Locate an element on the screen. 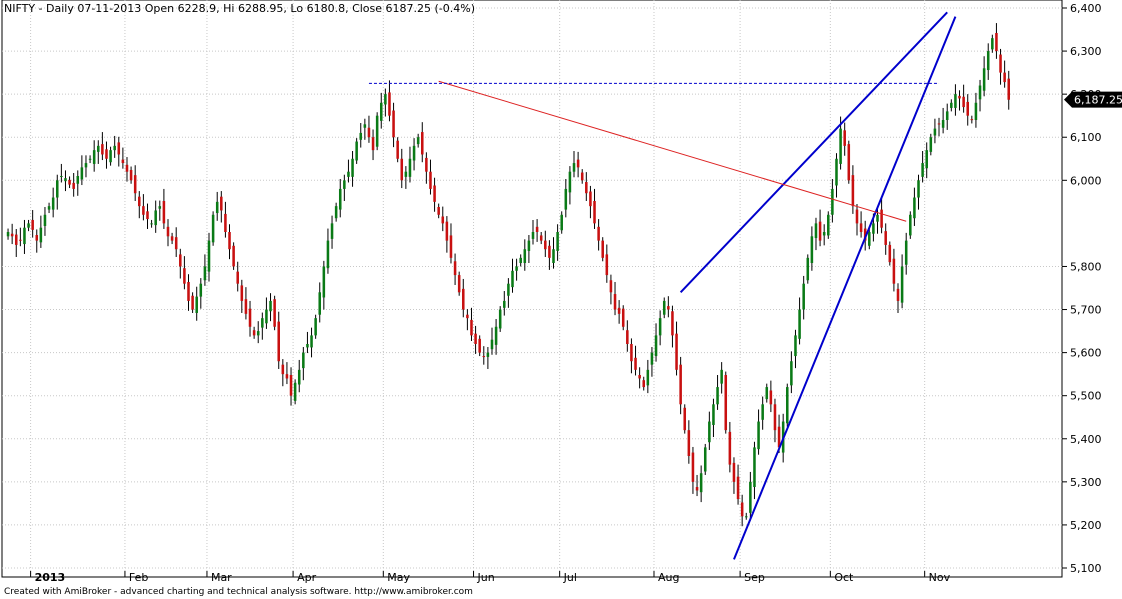  x-tick-label: Aug is located at coordinates (668, 577).